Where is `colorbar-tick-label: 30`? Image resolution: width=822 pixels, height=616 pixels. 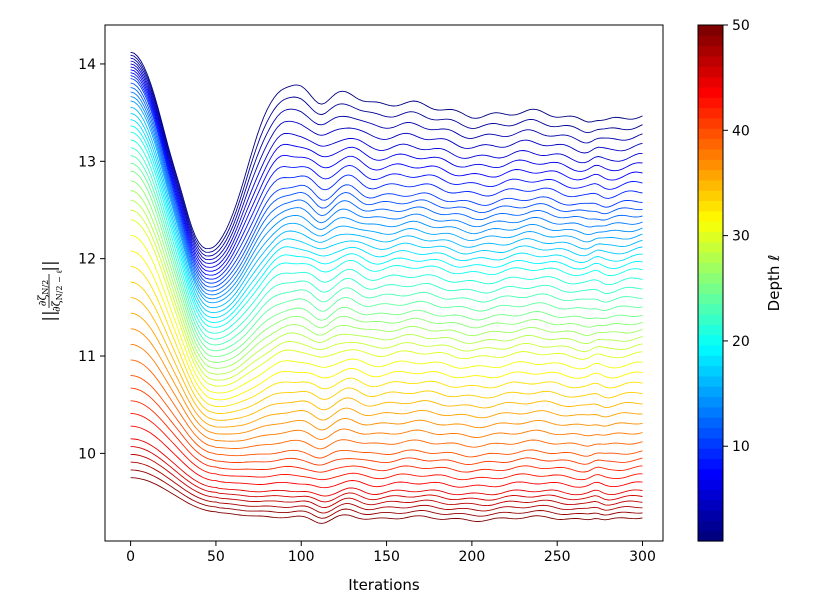
colorbar-tick-label: 30 is located at coordinates (741, 237).